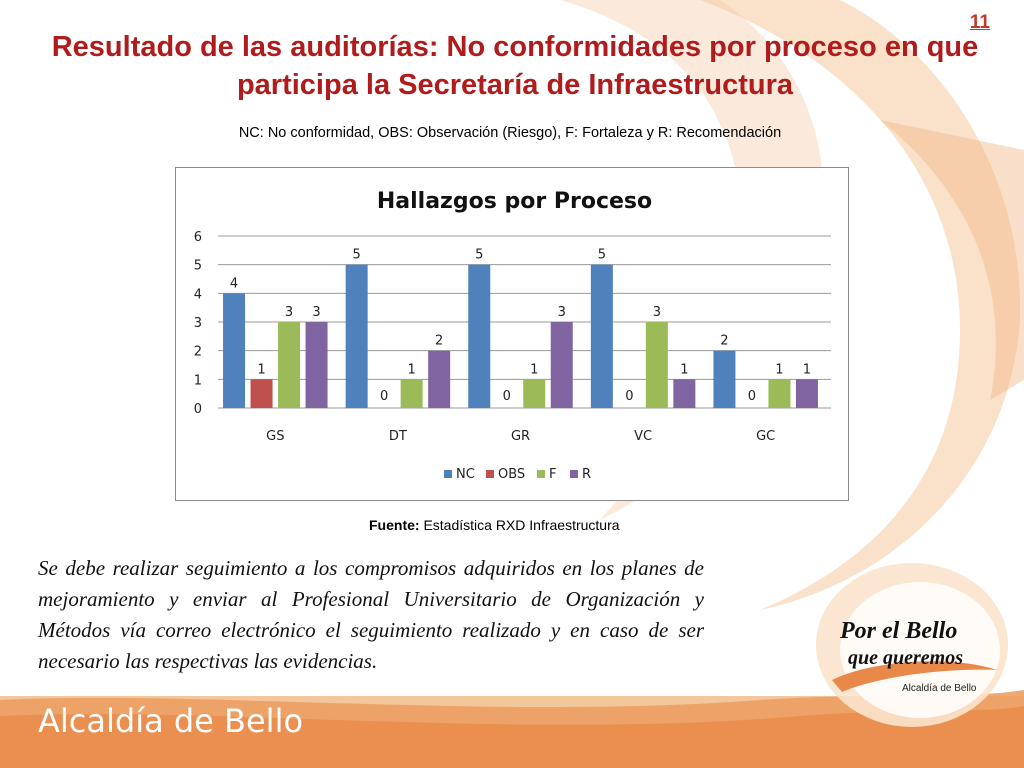 This screenshot has width=1024, height=768. What do you see at coordinates (643, 436) in the screenshot?
I see `x-tick-label: VC` at bounding box center [643, 436].